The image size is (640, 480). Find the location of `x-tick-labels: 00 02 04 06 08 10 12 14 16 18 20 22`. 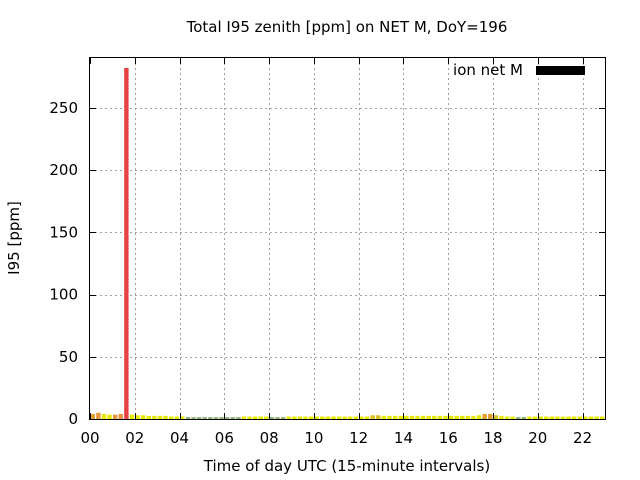

x-tick-labels: 00 02 04 06 08 10 12 14 16 18 20 22 is located at coordinates (336, 438).